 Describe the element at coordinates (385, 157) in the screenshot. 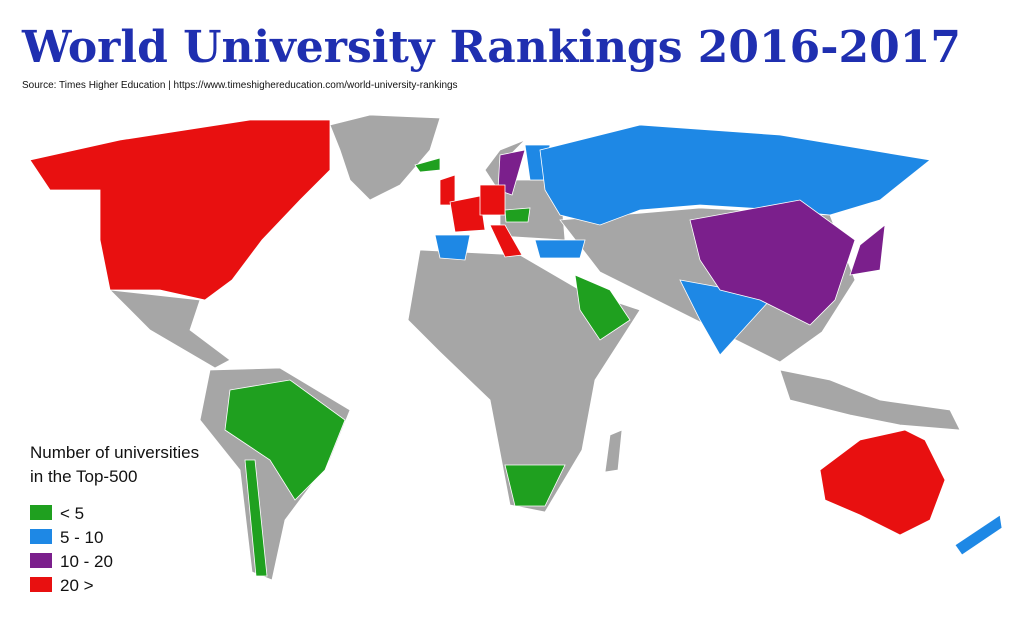

I see `greenland` at that location.